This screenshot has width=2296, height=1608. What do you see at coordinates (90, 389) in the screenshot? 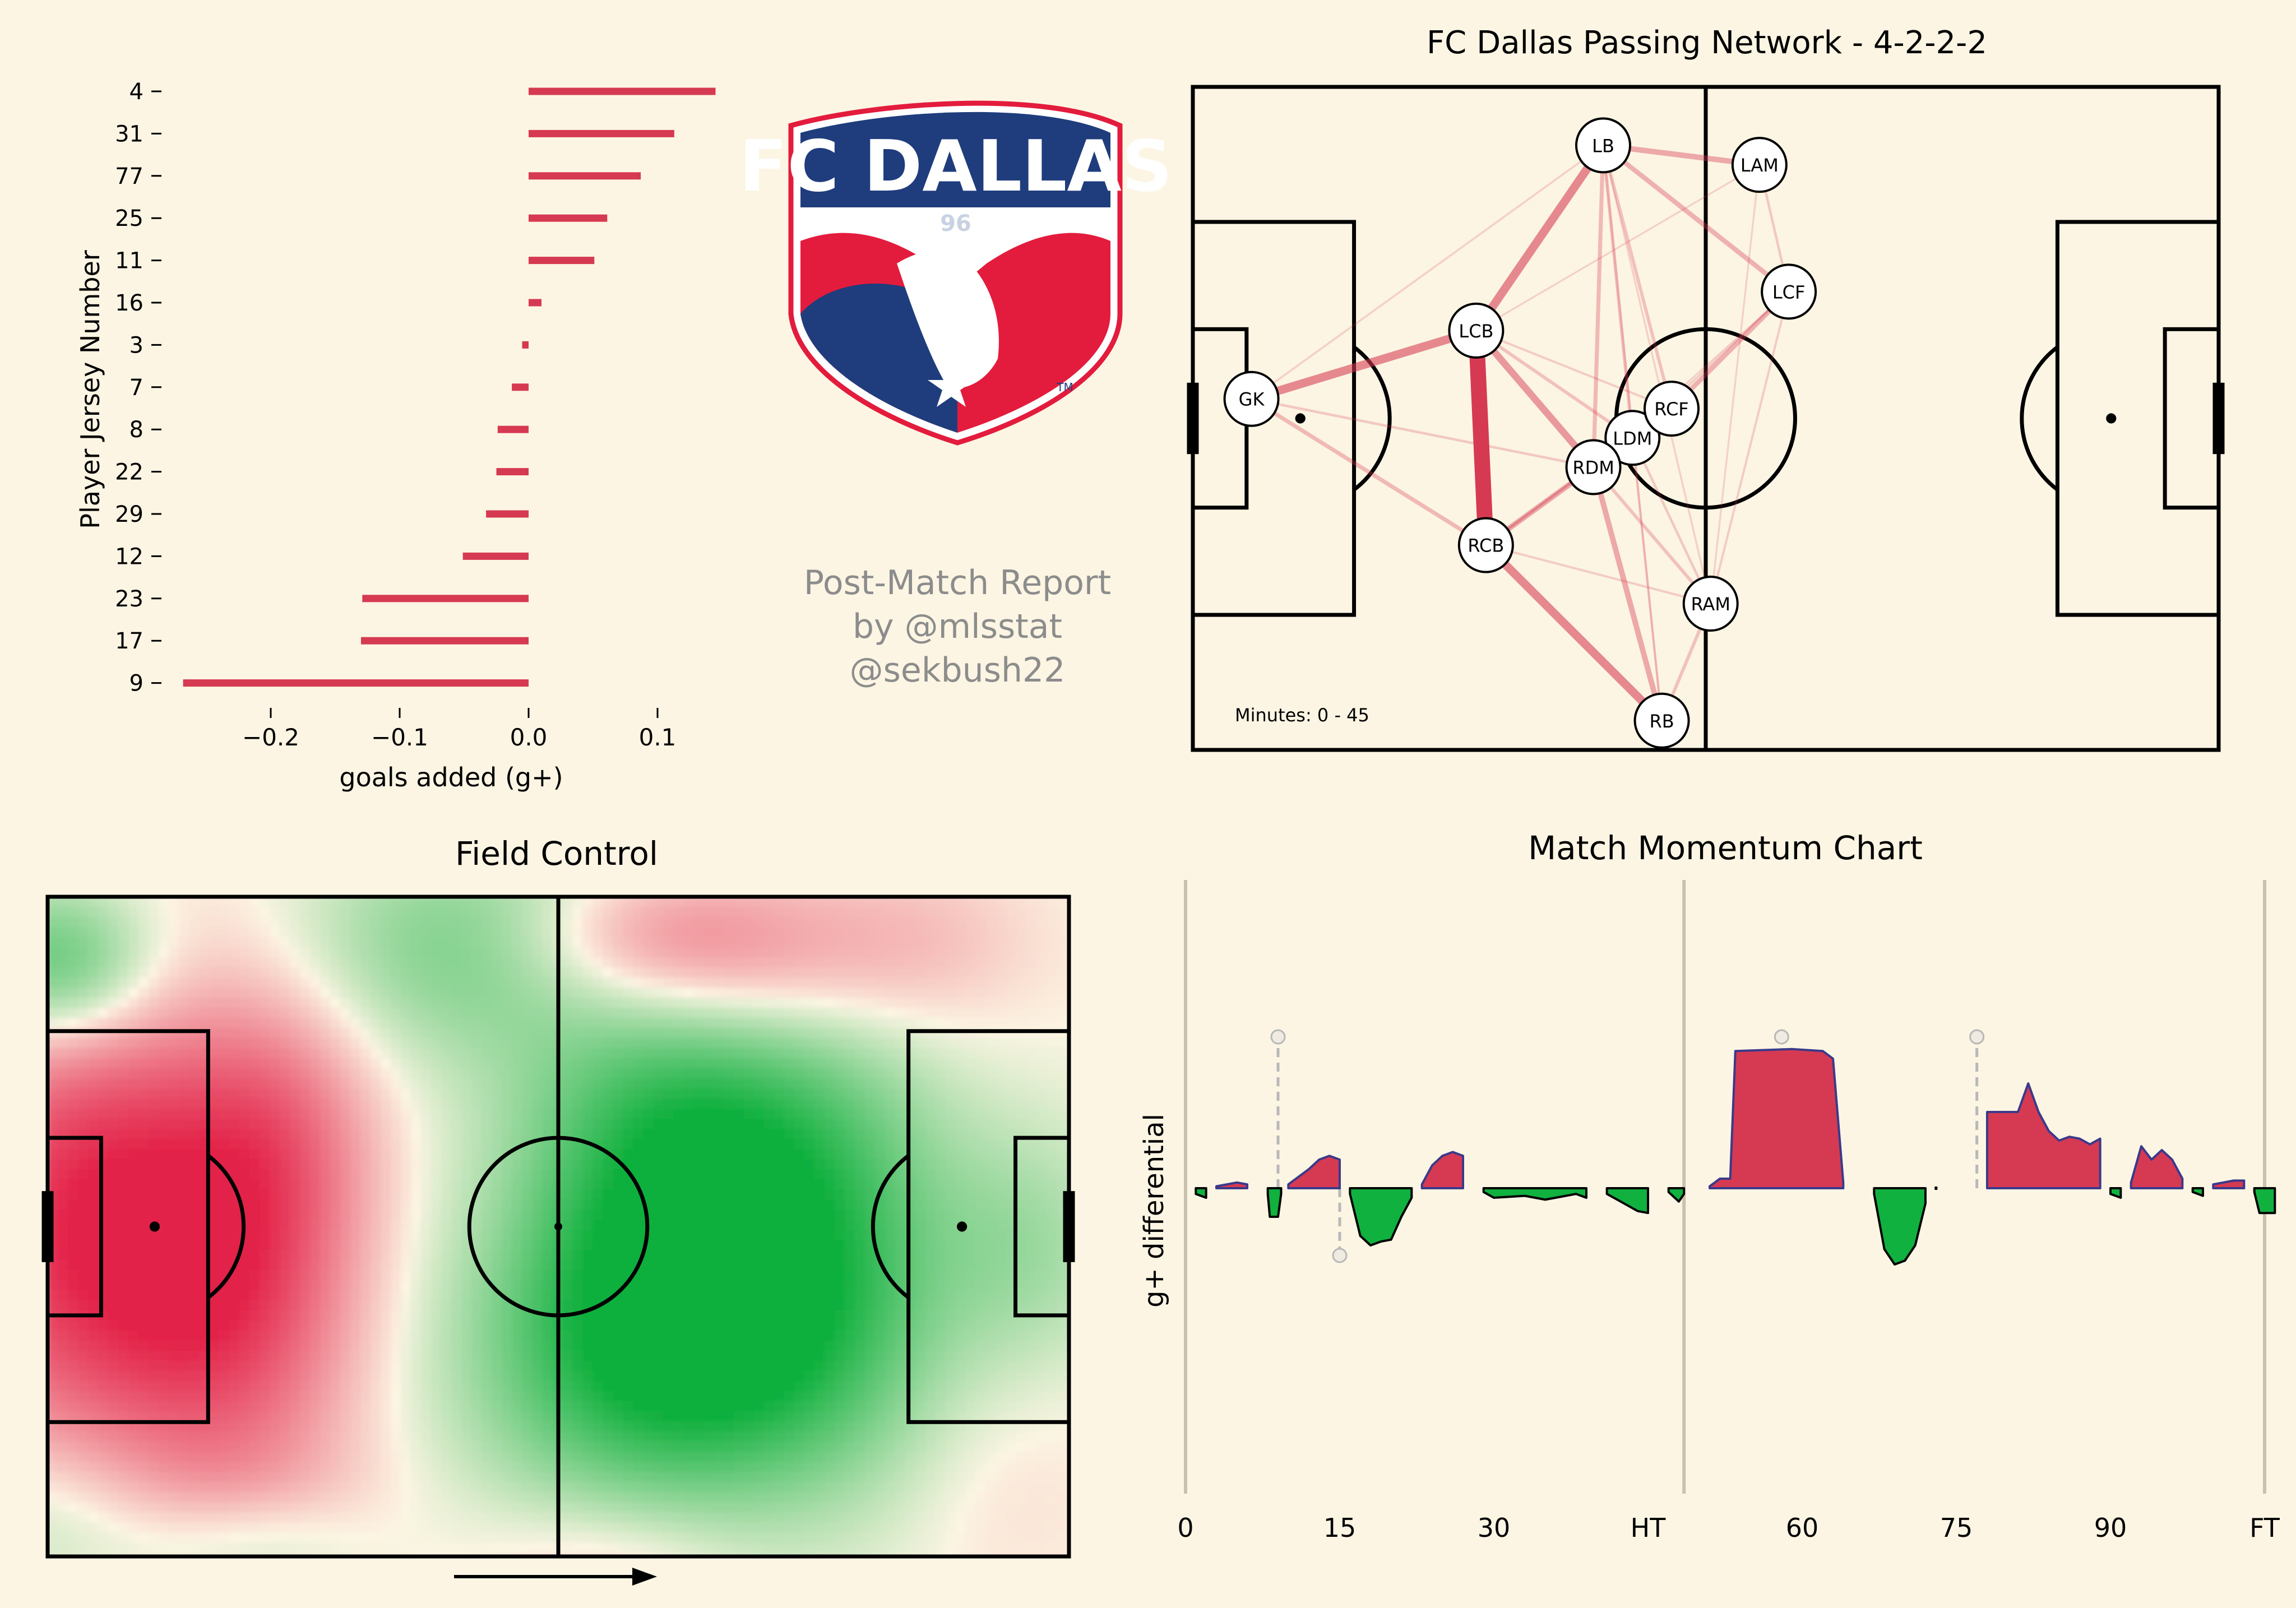
I see `gplus-y-axis-label: Player Jersey Number` at bounding box center [90, 389].